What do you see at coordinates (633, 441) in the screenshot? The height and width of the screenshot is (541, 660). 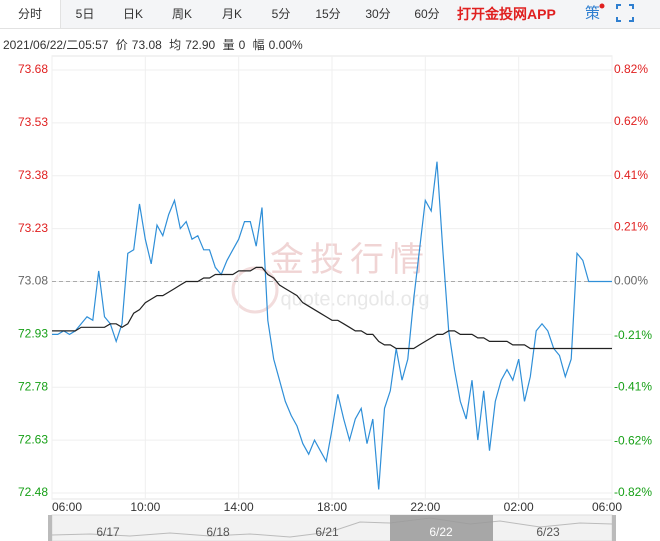 I see `y2-tick-label: -0.62%` at bounding box center [633, 441].